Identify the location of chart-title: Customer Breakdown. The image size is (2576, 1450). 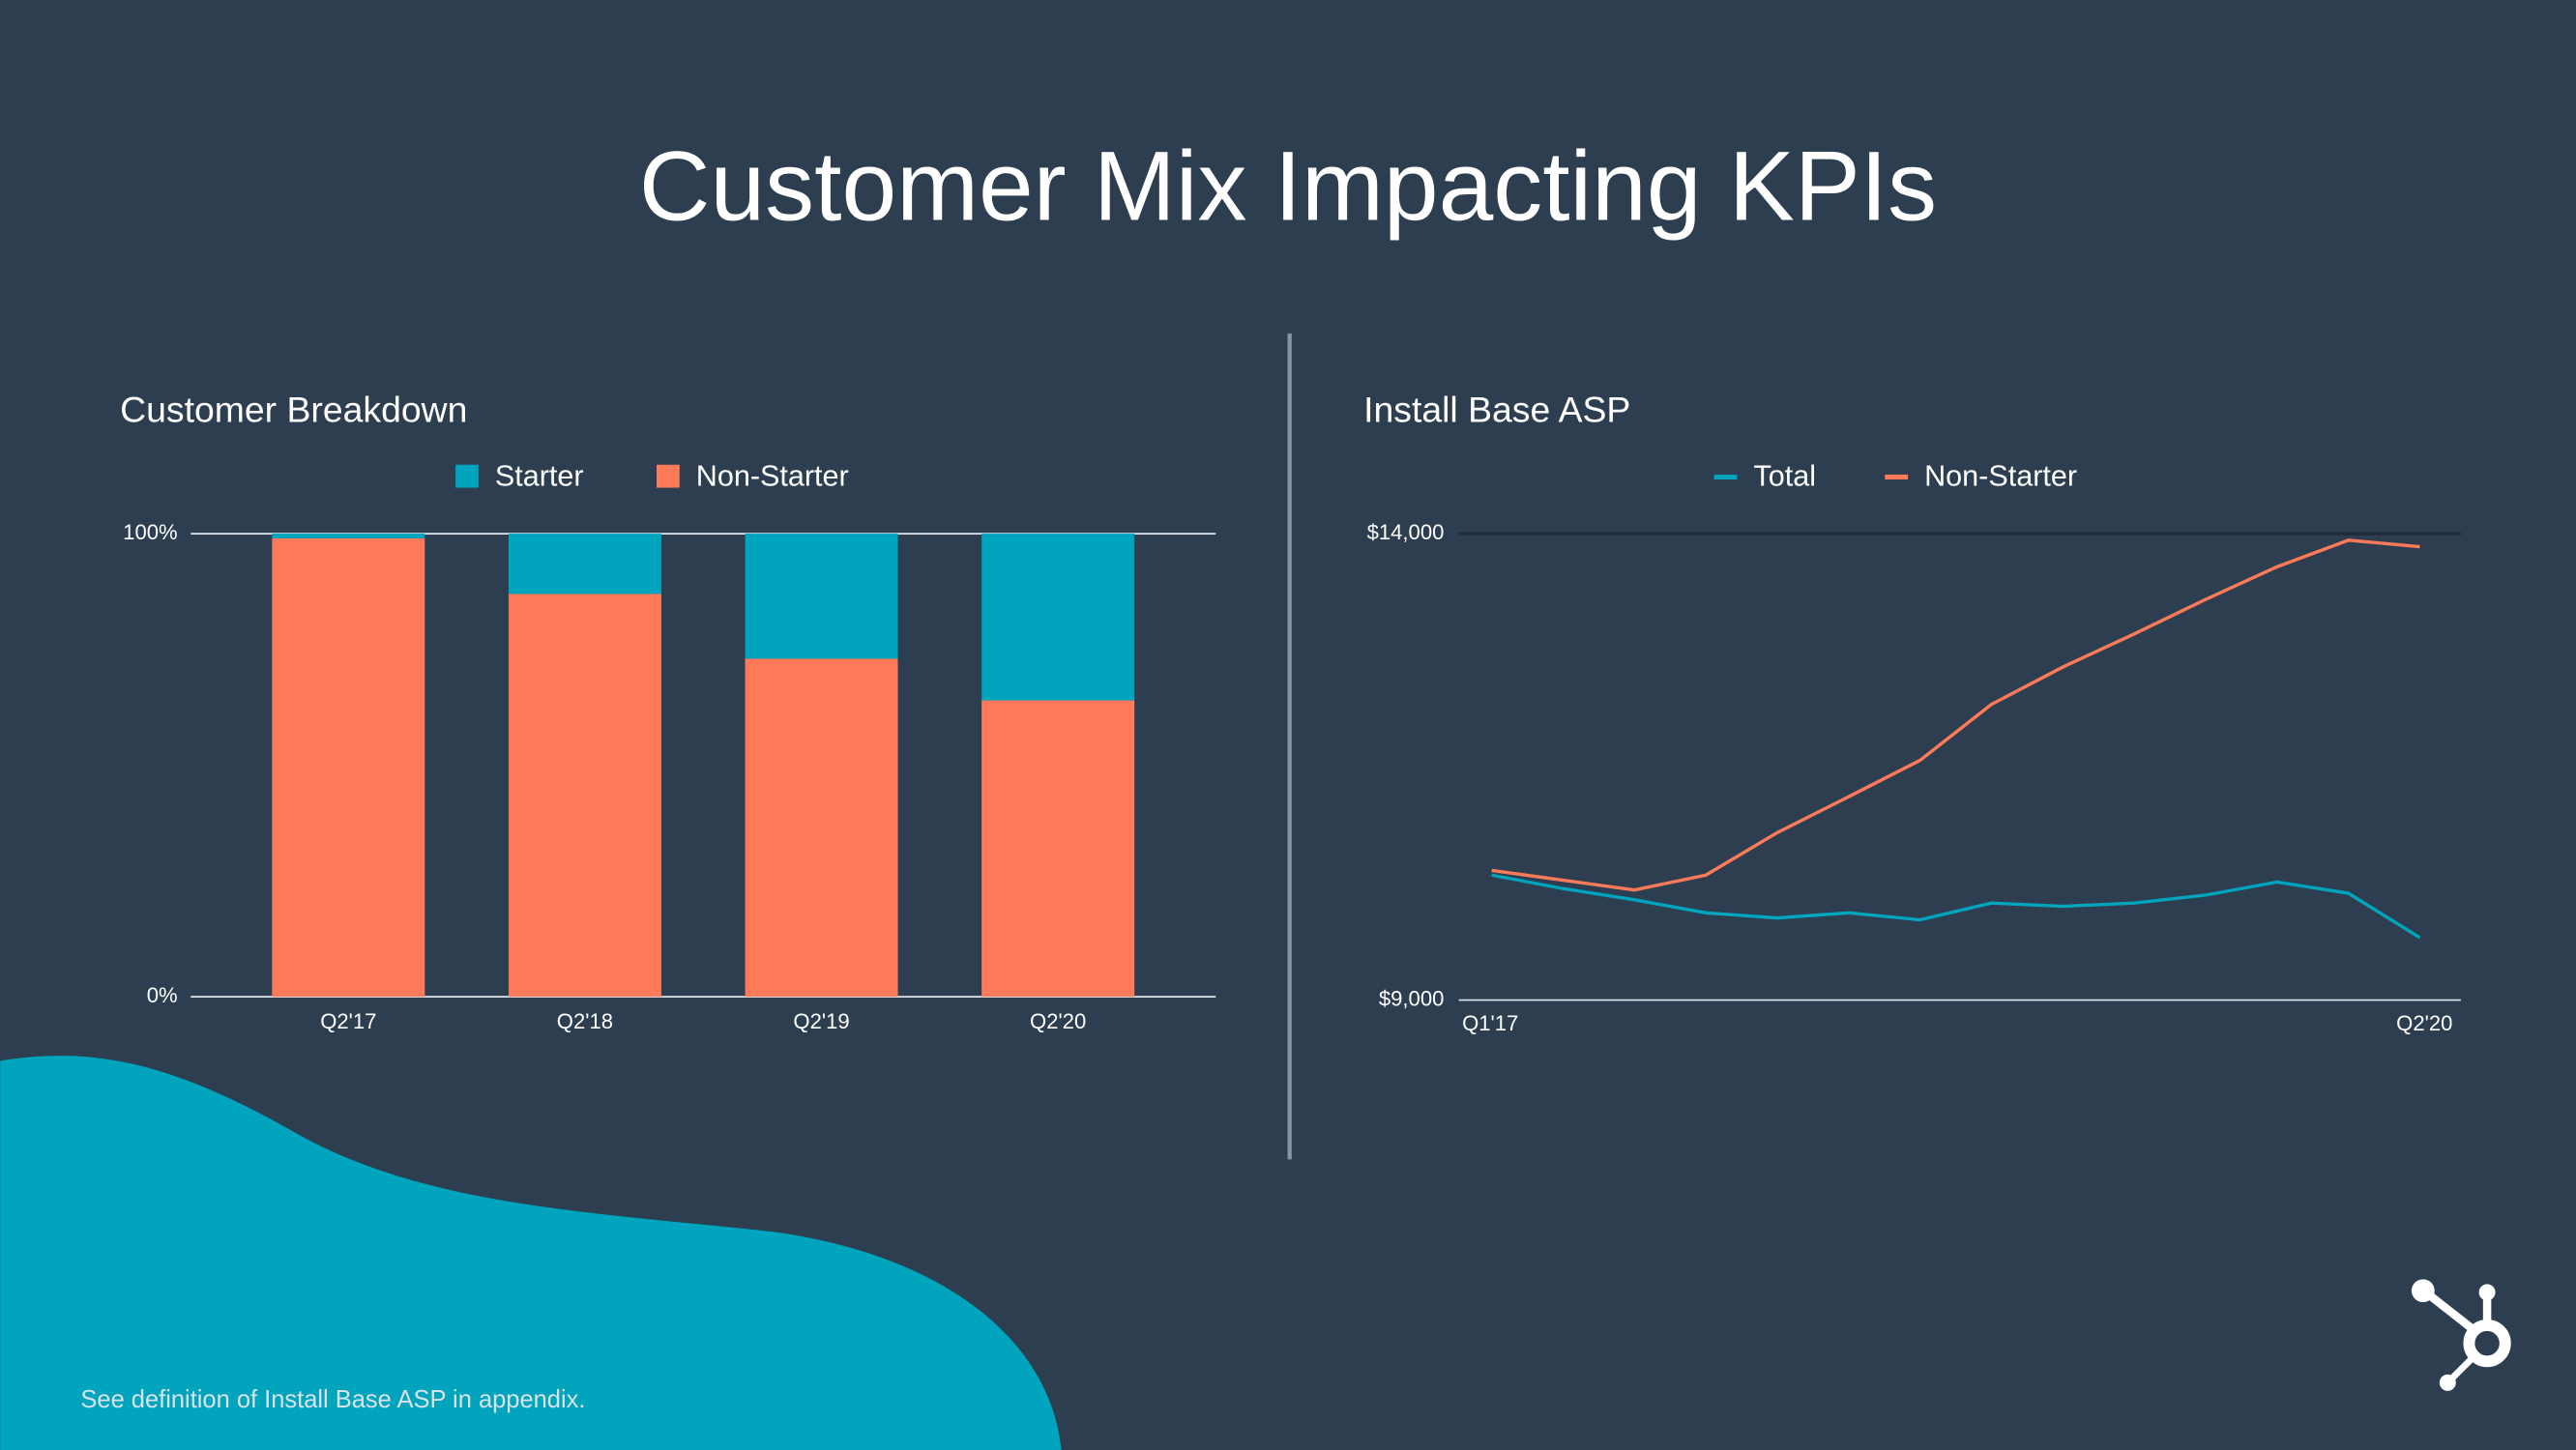
(293, 409).